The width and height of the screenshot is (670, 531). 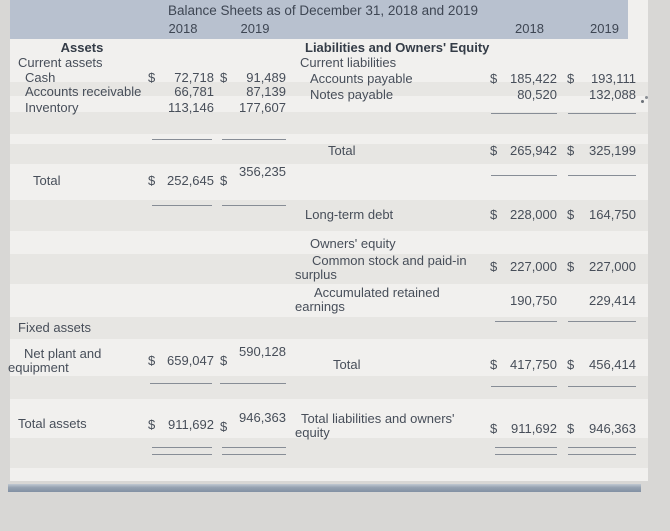 I want to click on amount: 87,139, so click(x=266, y=91).